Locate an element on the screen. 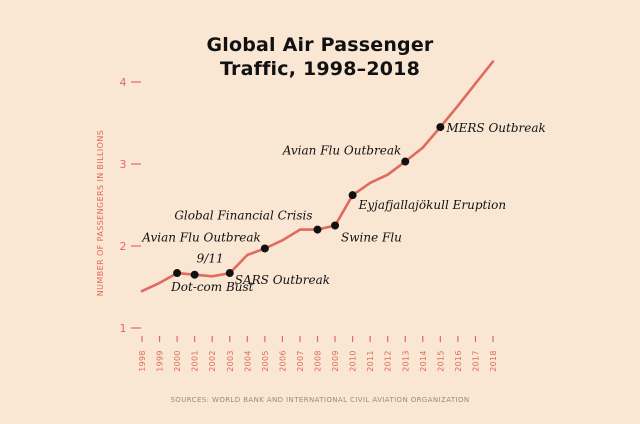 The width and height of the screenshot is (640, 424). x-tick-label: 2011 is located at coordinates (370, 361).